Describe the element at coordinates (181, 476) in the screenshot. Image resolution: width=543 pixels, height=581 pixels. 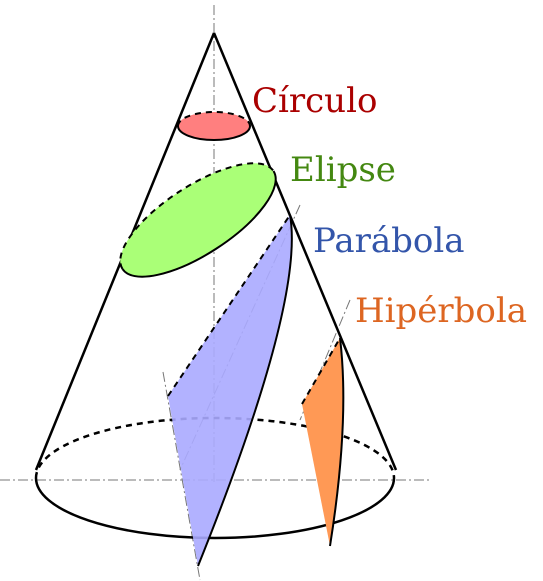
I see `parabola-plane-edge` at that location.